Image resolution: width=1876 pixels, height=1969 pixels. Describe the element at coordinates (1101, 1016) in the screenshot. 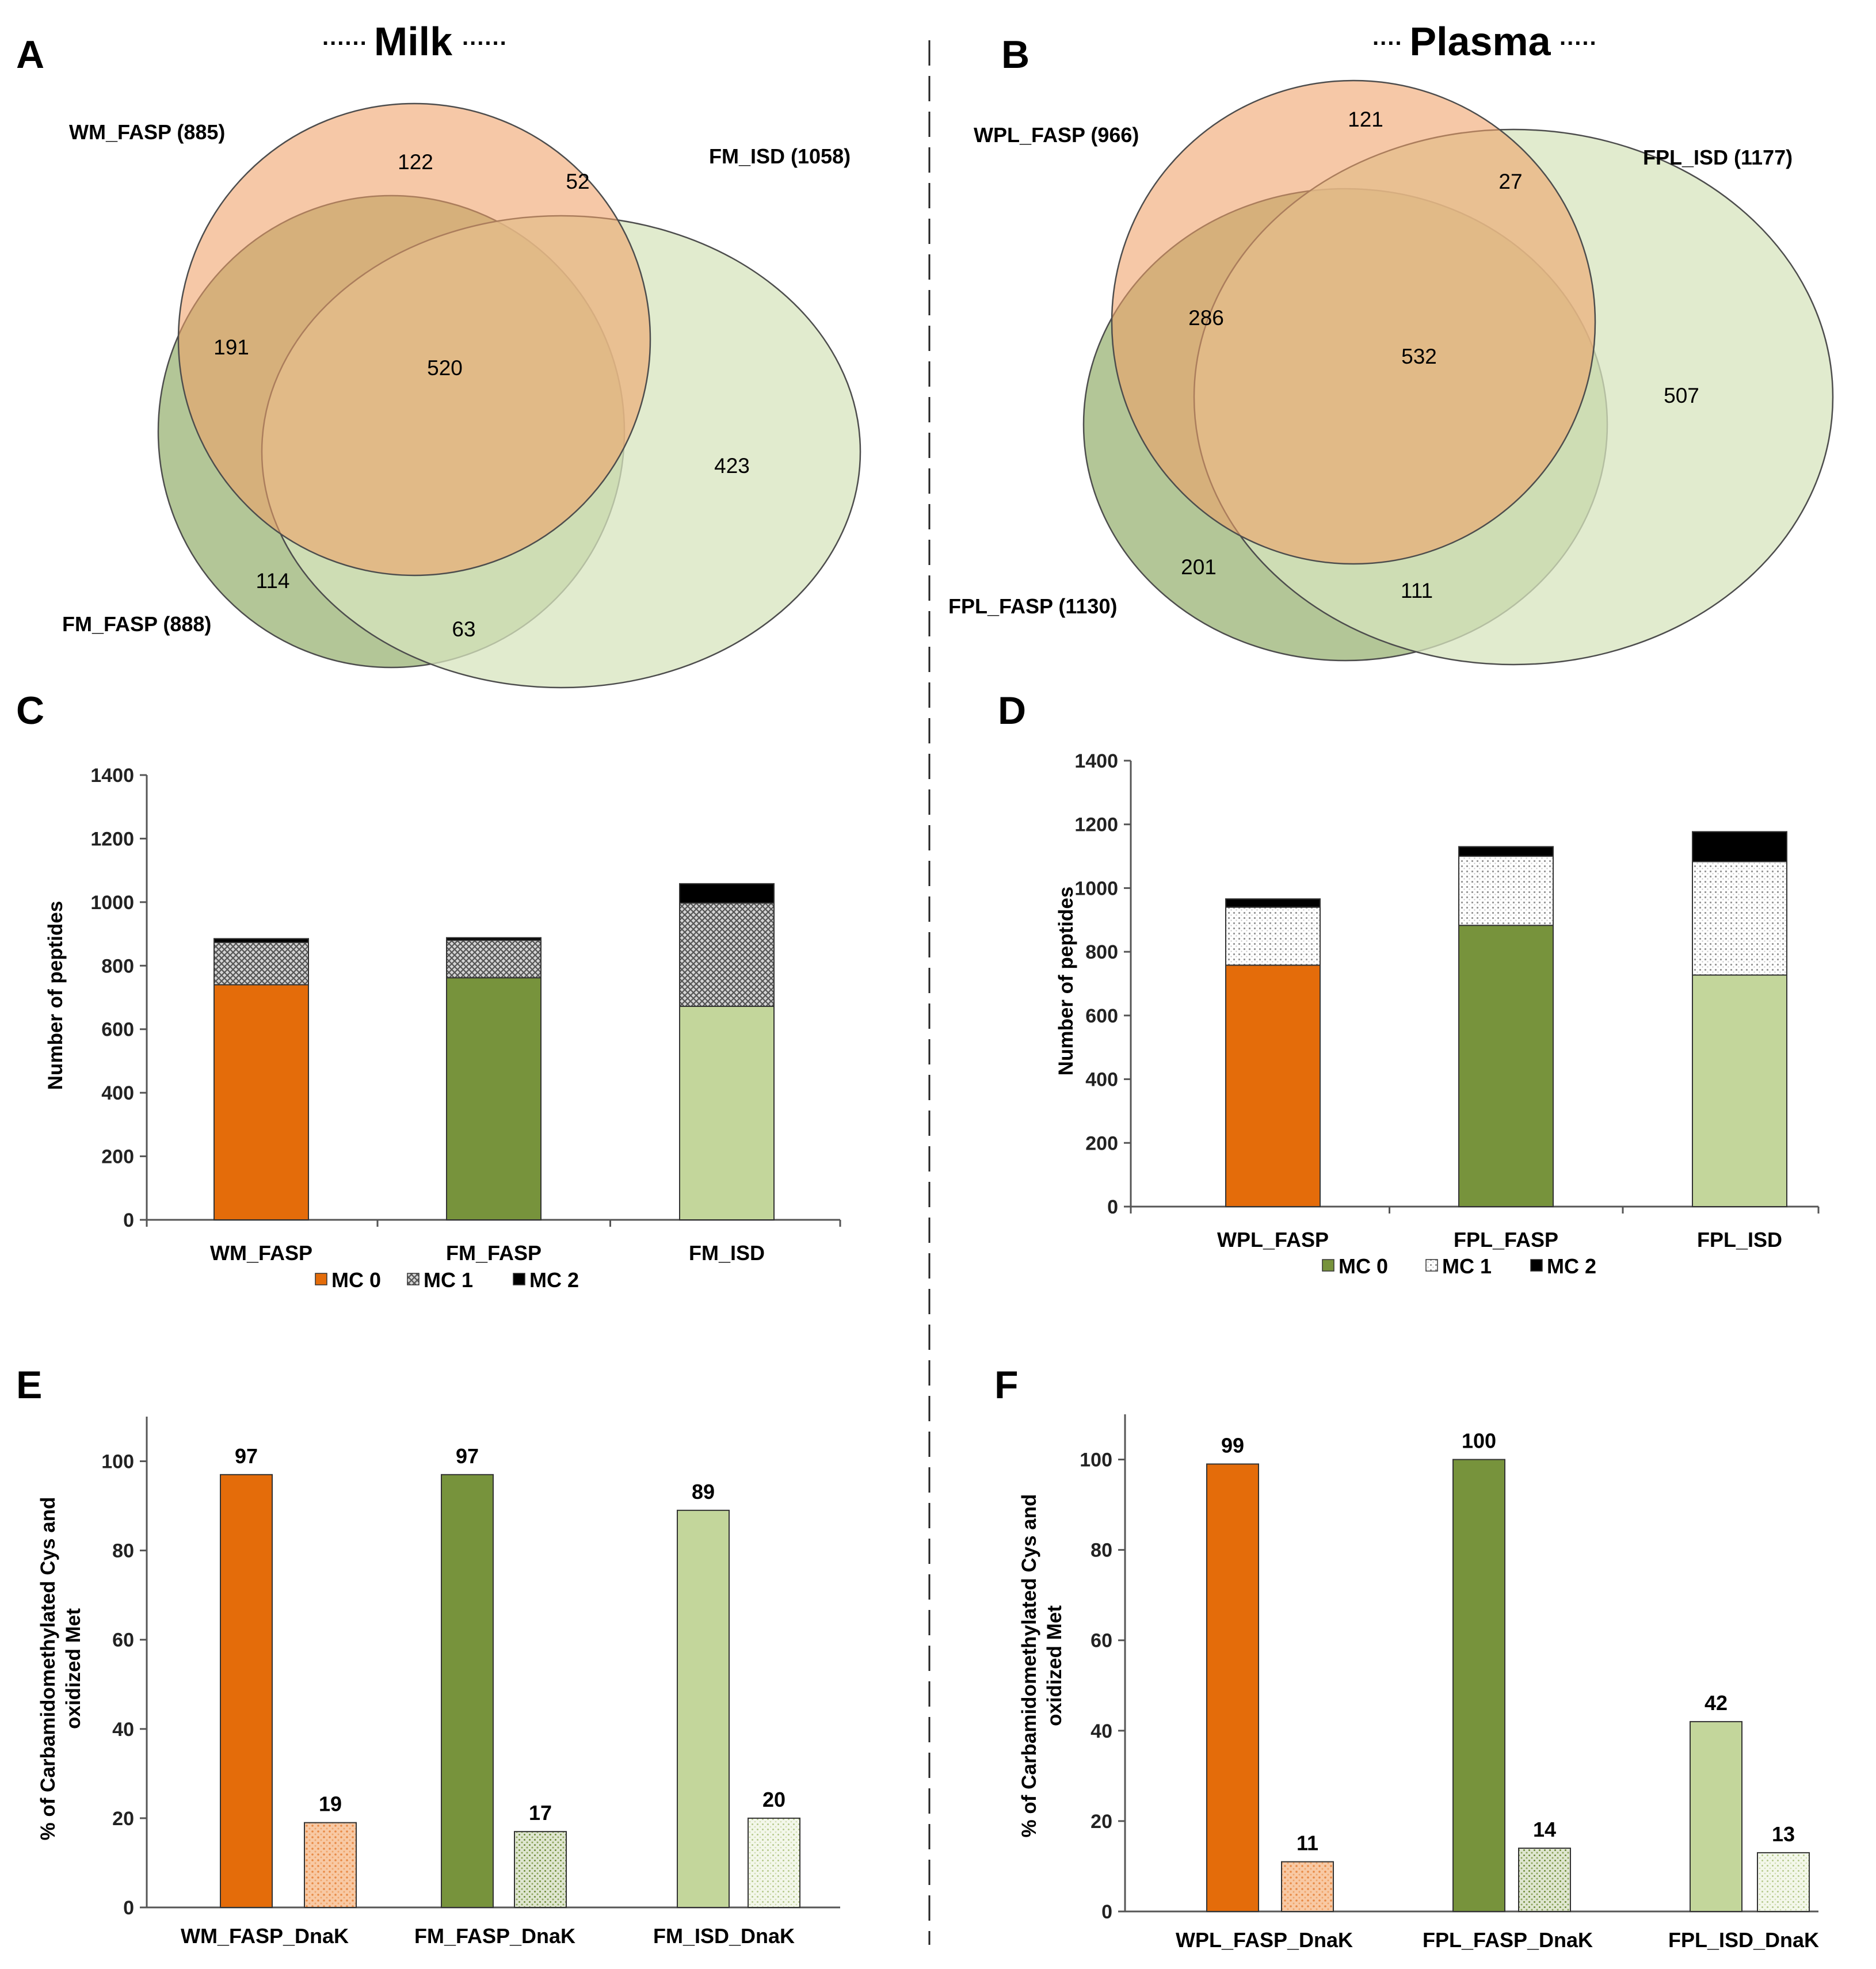

I see `y-tick-label: 600` at that location.